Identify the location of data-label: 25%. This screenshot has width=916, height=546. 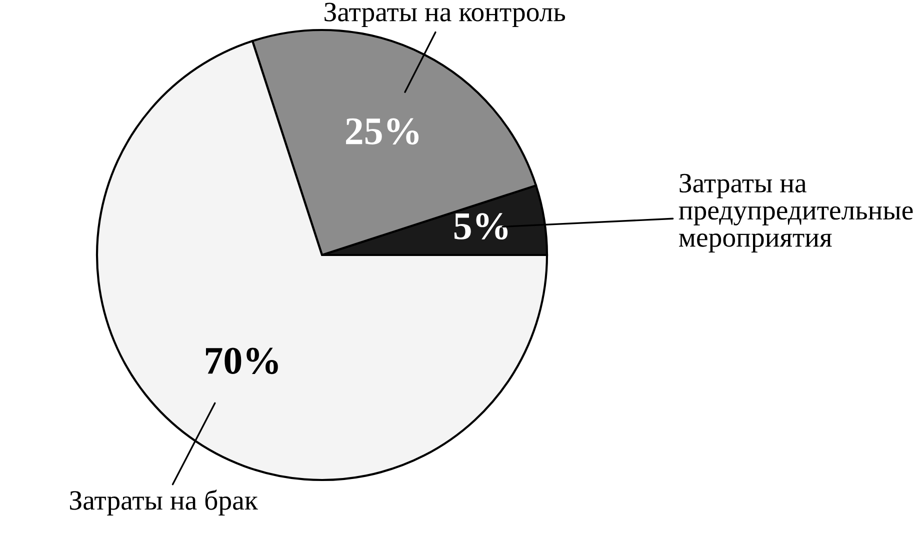
(382, 131).